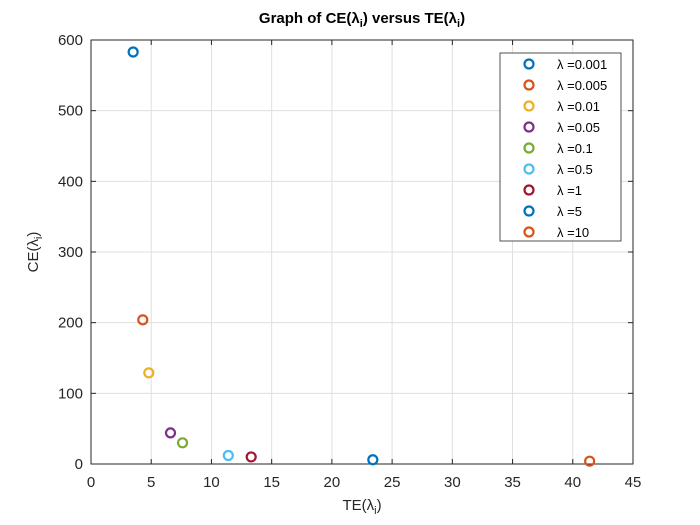 The height and width of the screenshot is (525, 700). Describe the element at coordinates (569, 211) in the screenshot. I see `legend-label: λ =5` at that location.